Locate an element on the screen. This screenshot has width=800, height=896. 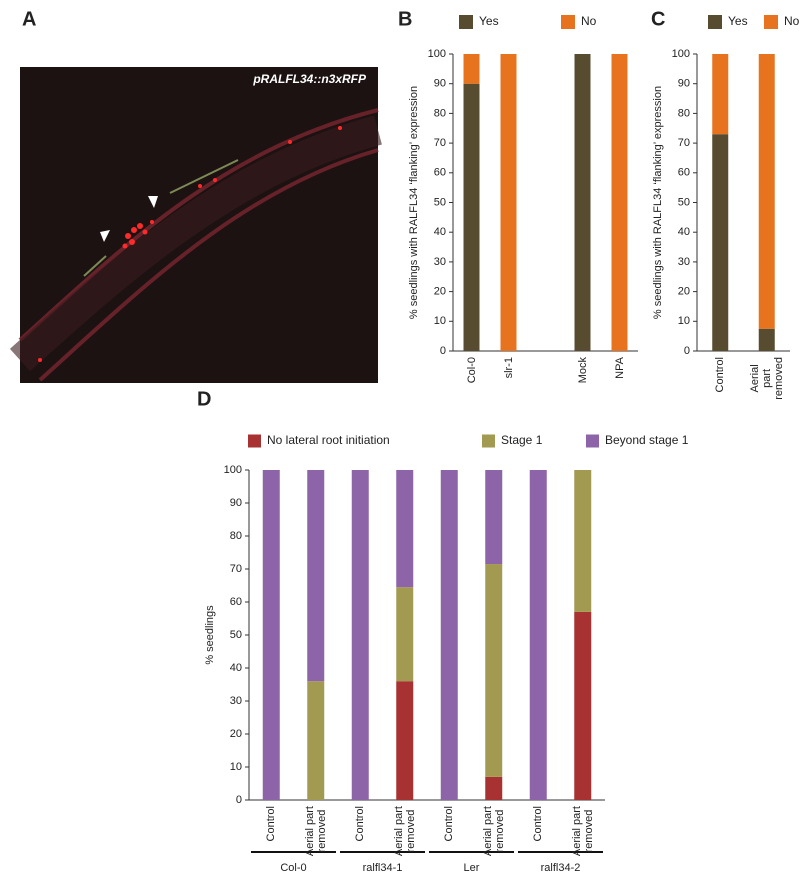
panel-letter: B is located at coordinates (405, 19).